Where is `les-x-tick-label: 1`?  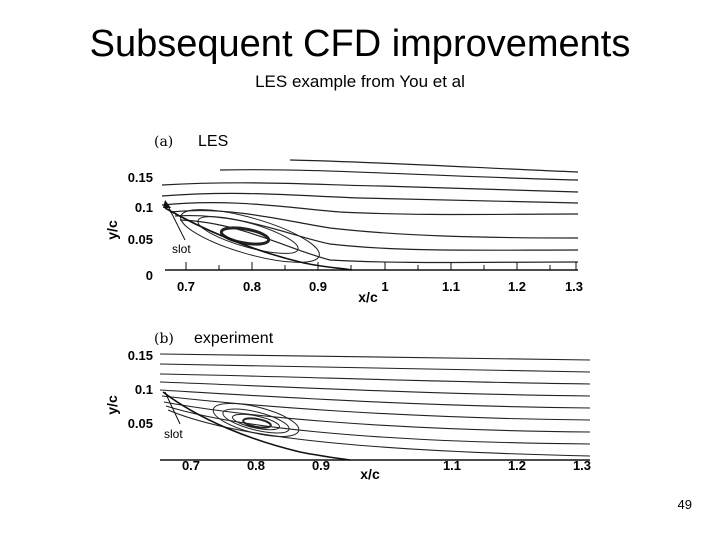
les-x-tick-label: 1 is located at coordinates (384, 286).